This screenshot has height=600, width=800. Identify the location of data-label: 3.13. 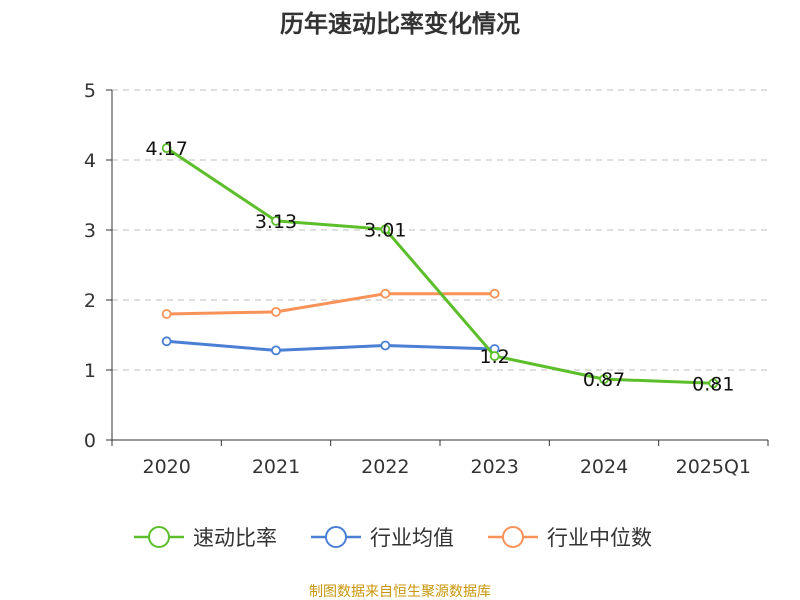
(276, 222).